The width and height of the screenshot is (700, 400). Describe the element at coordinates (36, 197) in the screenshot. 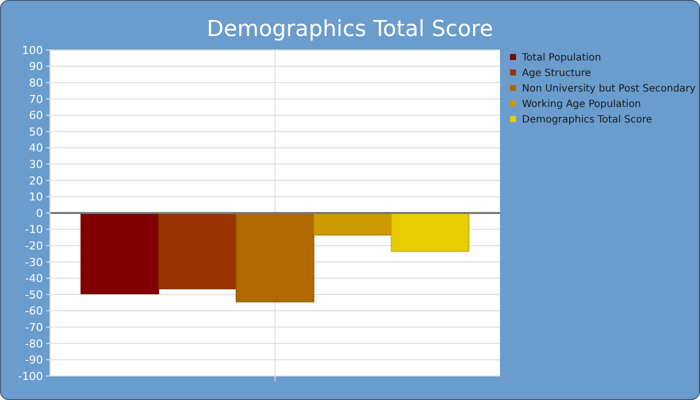

I see `y-tick-label: 10` at that location.